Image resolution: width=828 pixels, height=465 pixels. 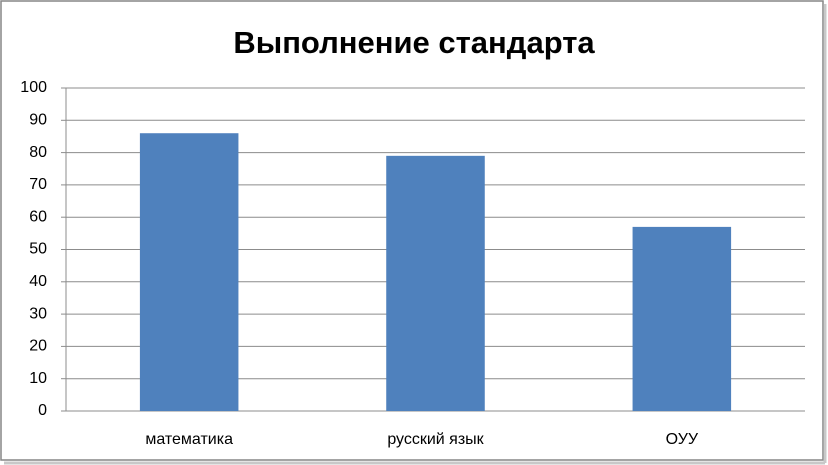 I want to click on y-tick-label: 20, so click(x=38, y=346).